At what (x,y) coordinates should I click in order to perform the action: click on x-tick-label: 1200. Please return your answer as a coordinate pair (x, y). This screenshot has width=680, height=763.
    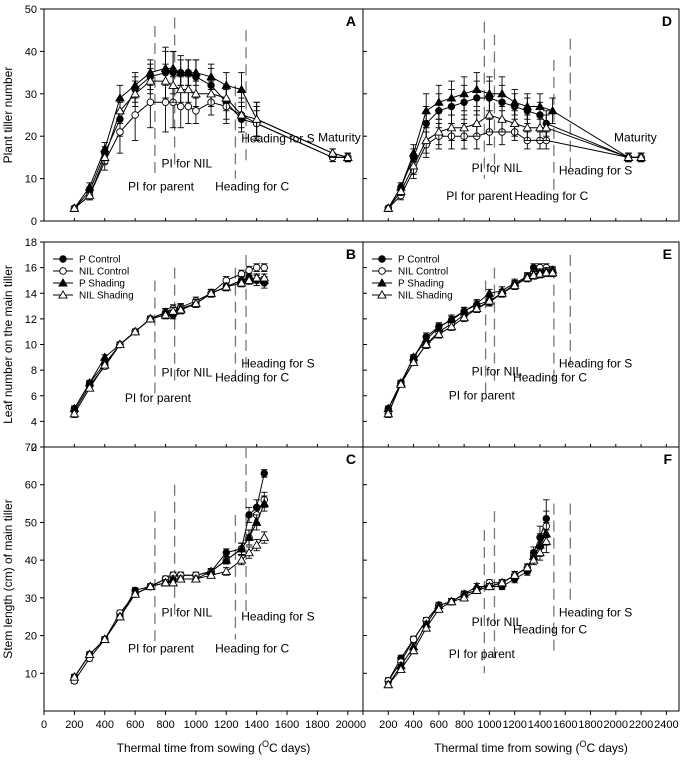
    Looking at the image, I should click on (514, 725).